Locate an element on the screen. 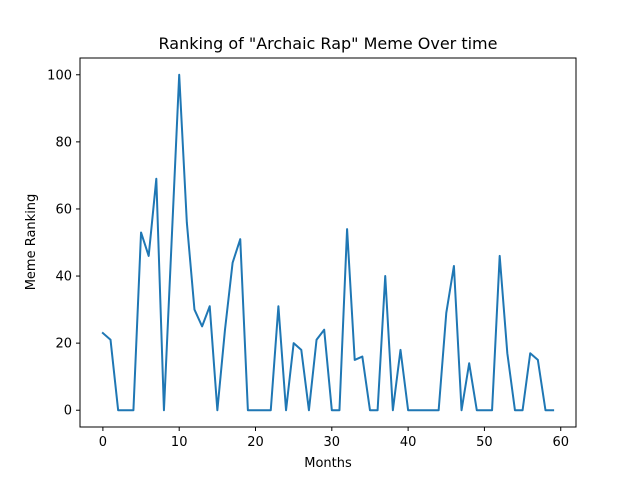 The width and height of the screenshot is (640, 480). x-tick-label: 0 is located at coordinates (103, 442).